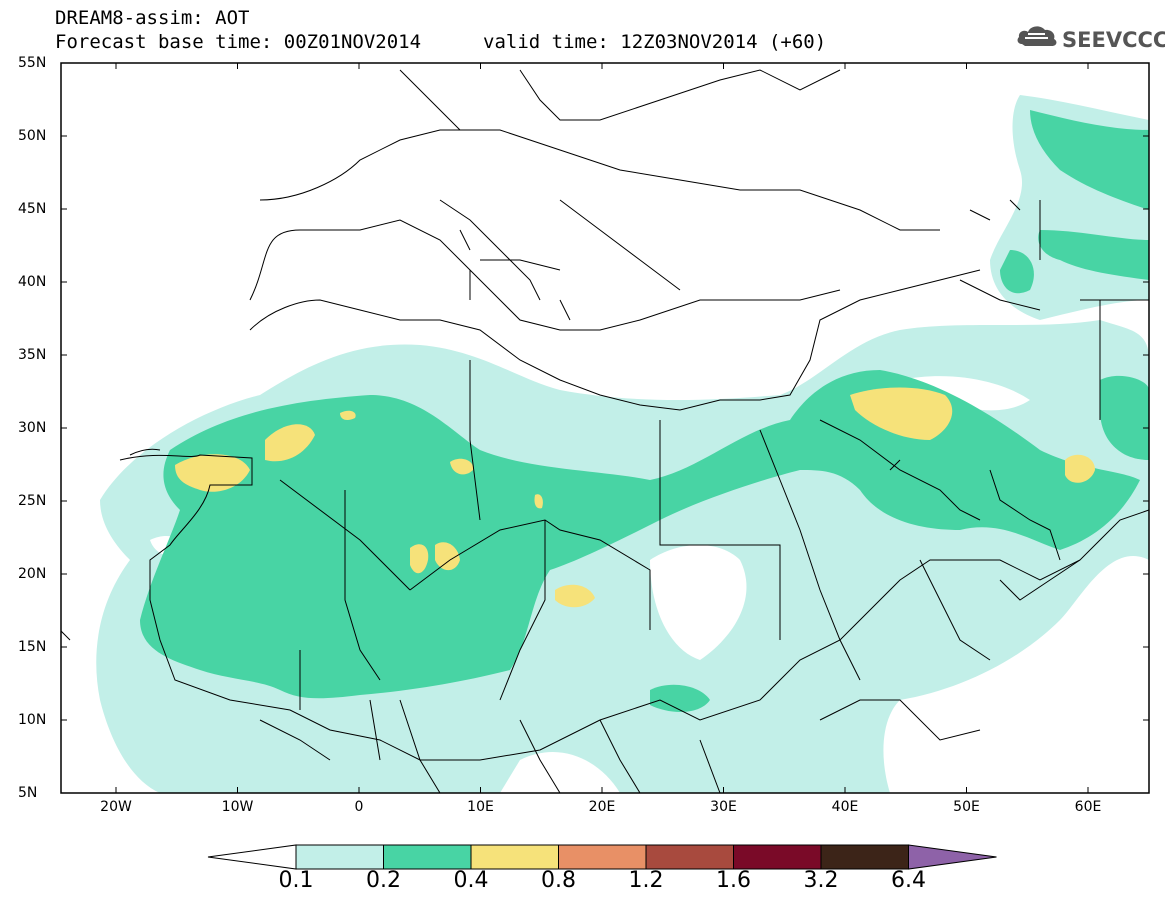 This screenshot has height=905, width=1165. I want to click on lat-label: 55N, so click(32, 63).